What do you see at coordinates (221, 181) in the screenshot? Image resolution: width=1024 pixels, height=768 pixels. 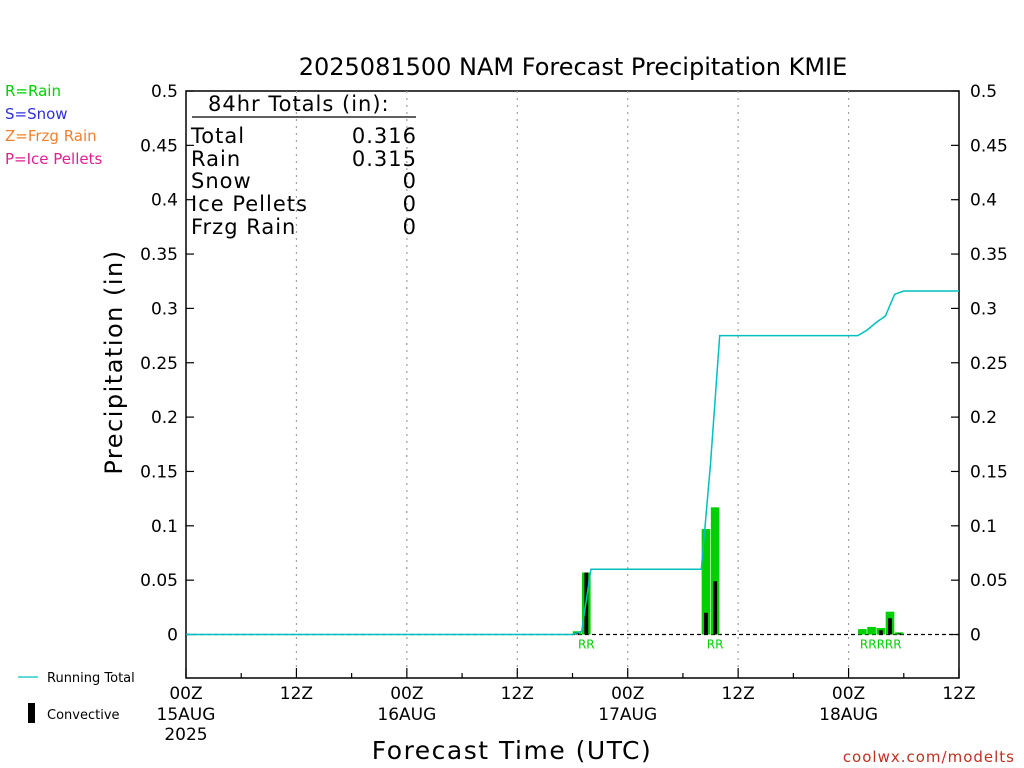 I see `totals-label-snow: Snow` at bounding box center [221, 181].